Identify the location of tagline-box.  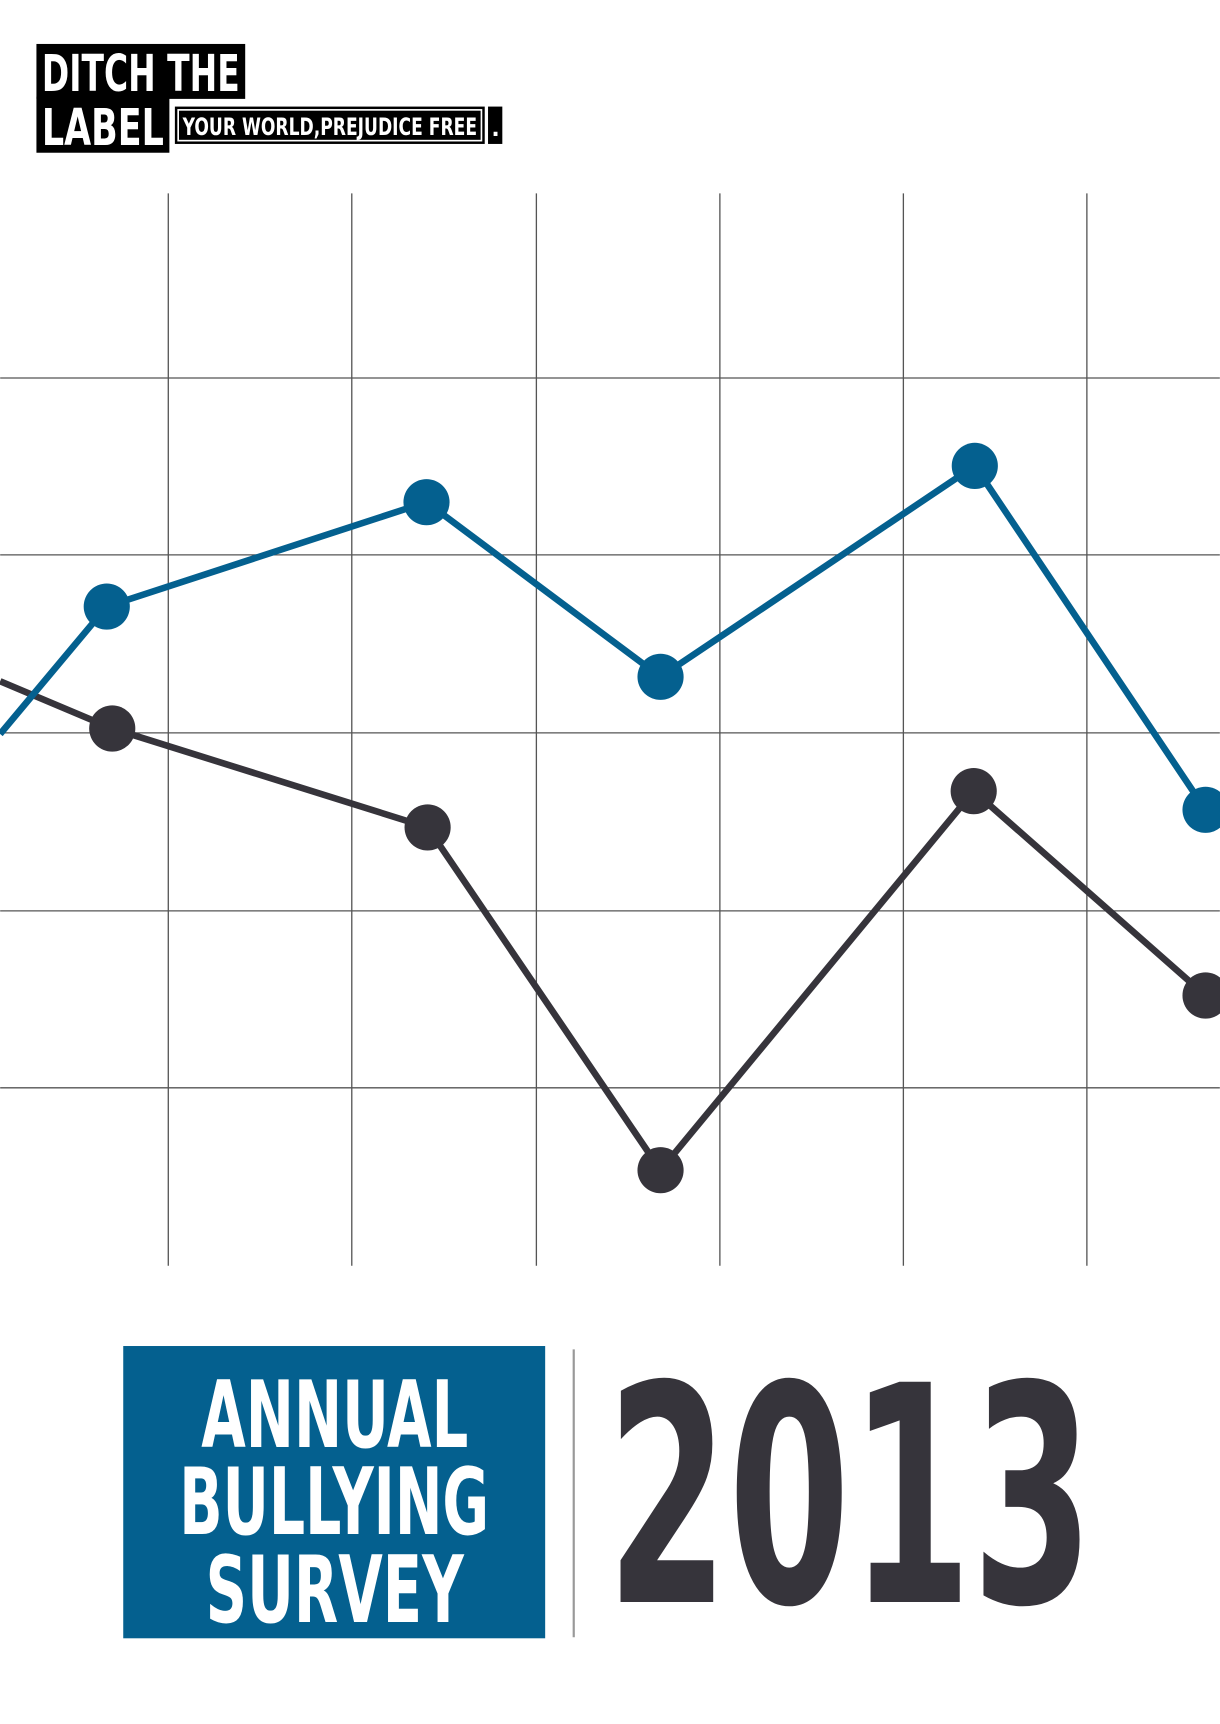
(329, 125).